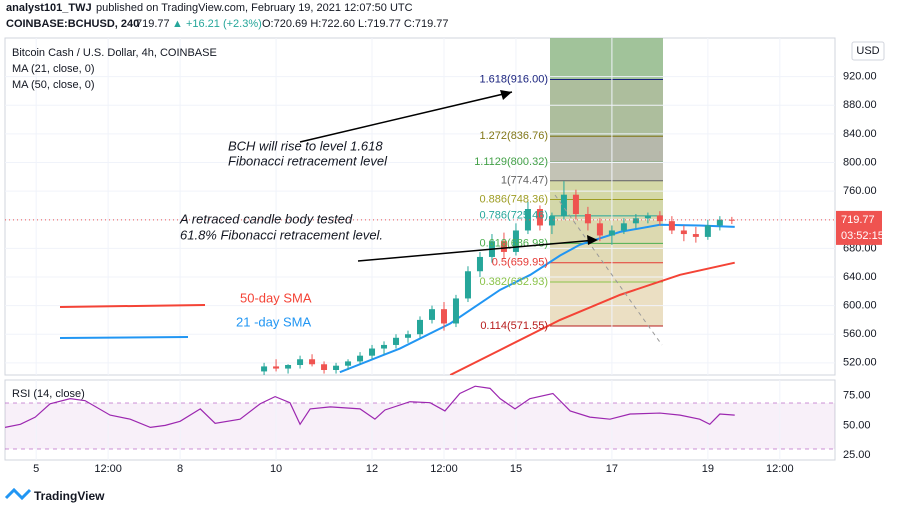 This screenshot has height=514, width=900. I want to click on fib-label: 1.1129(800.32), so click(511, 162).